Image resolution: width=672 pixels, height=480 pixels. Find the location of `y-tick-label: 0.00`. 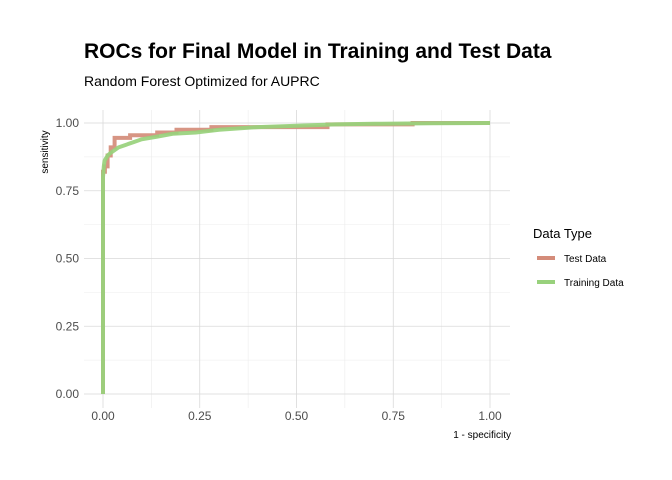

y-tick-label: 0.00 is located at coordinates (68, 394).